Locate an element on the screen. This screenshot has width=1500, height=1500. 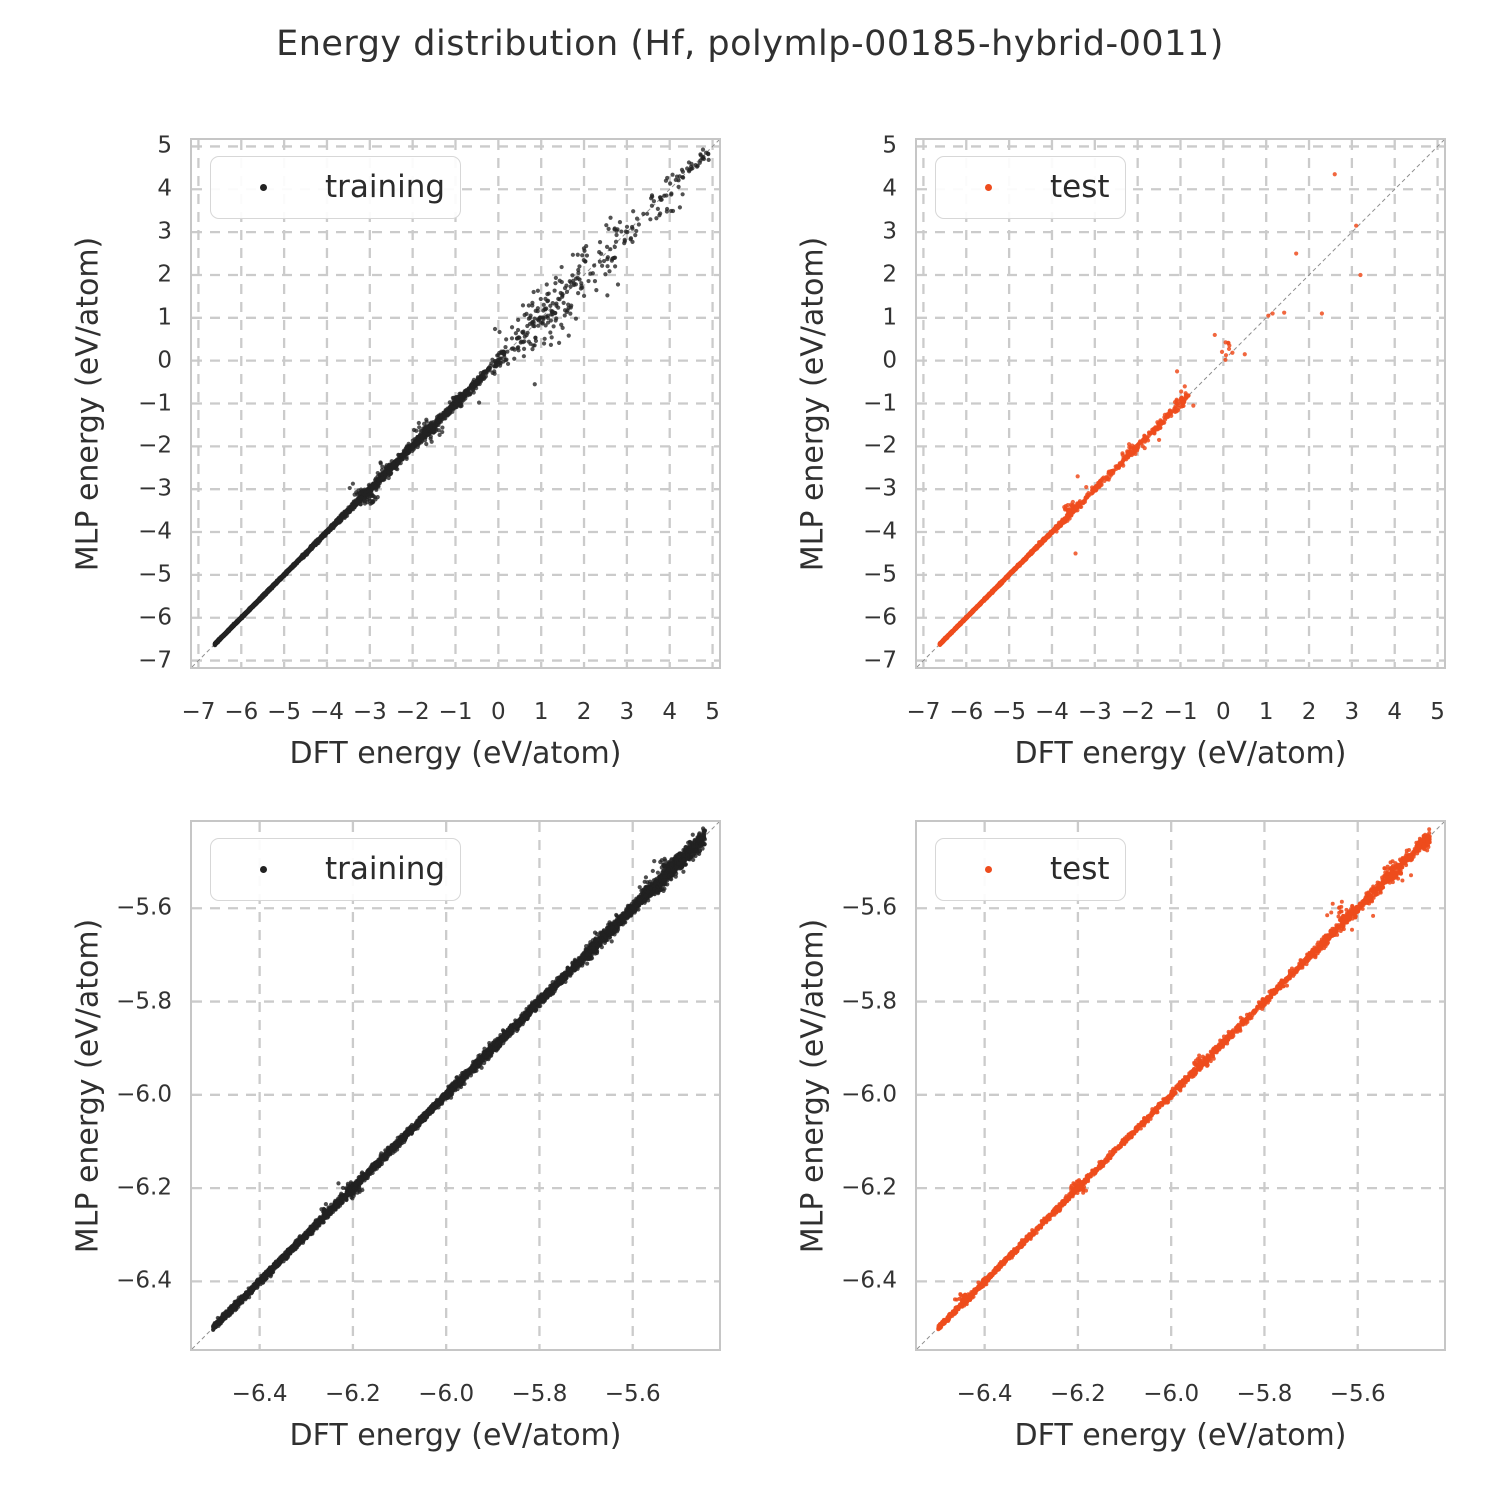
scatter-canvas-training-full is located at coordinates (455, 403).